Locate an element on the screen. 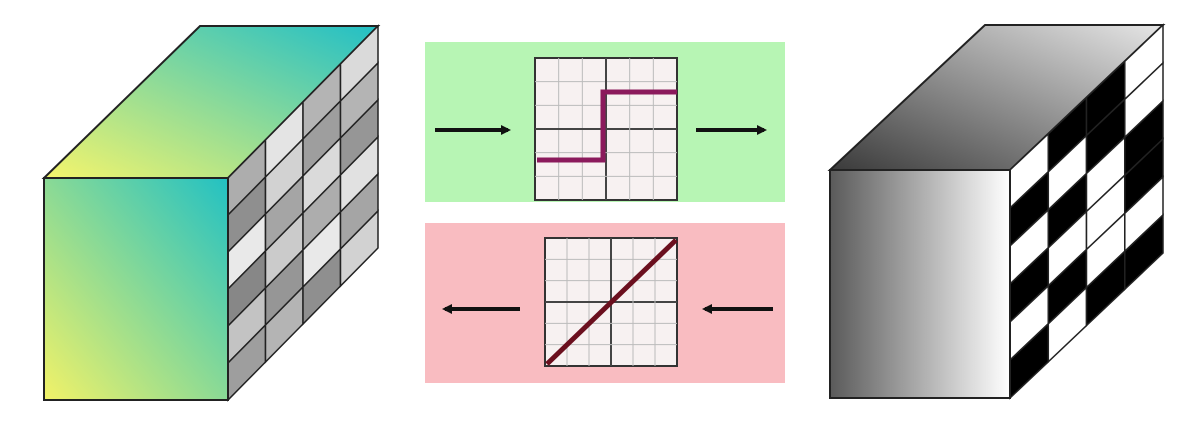 This screenshot has height=431, width=1197. right-block-front is located at coordinates (920, 284).